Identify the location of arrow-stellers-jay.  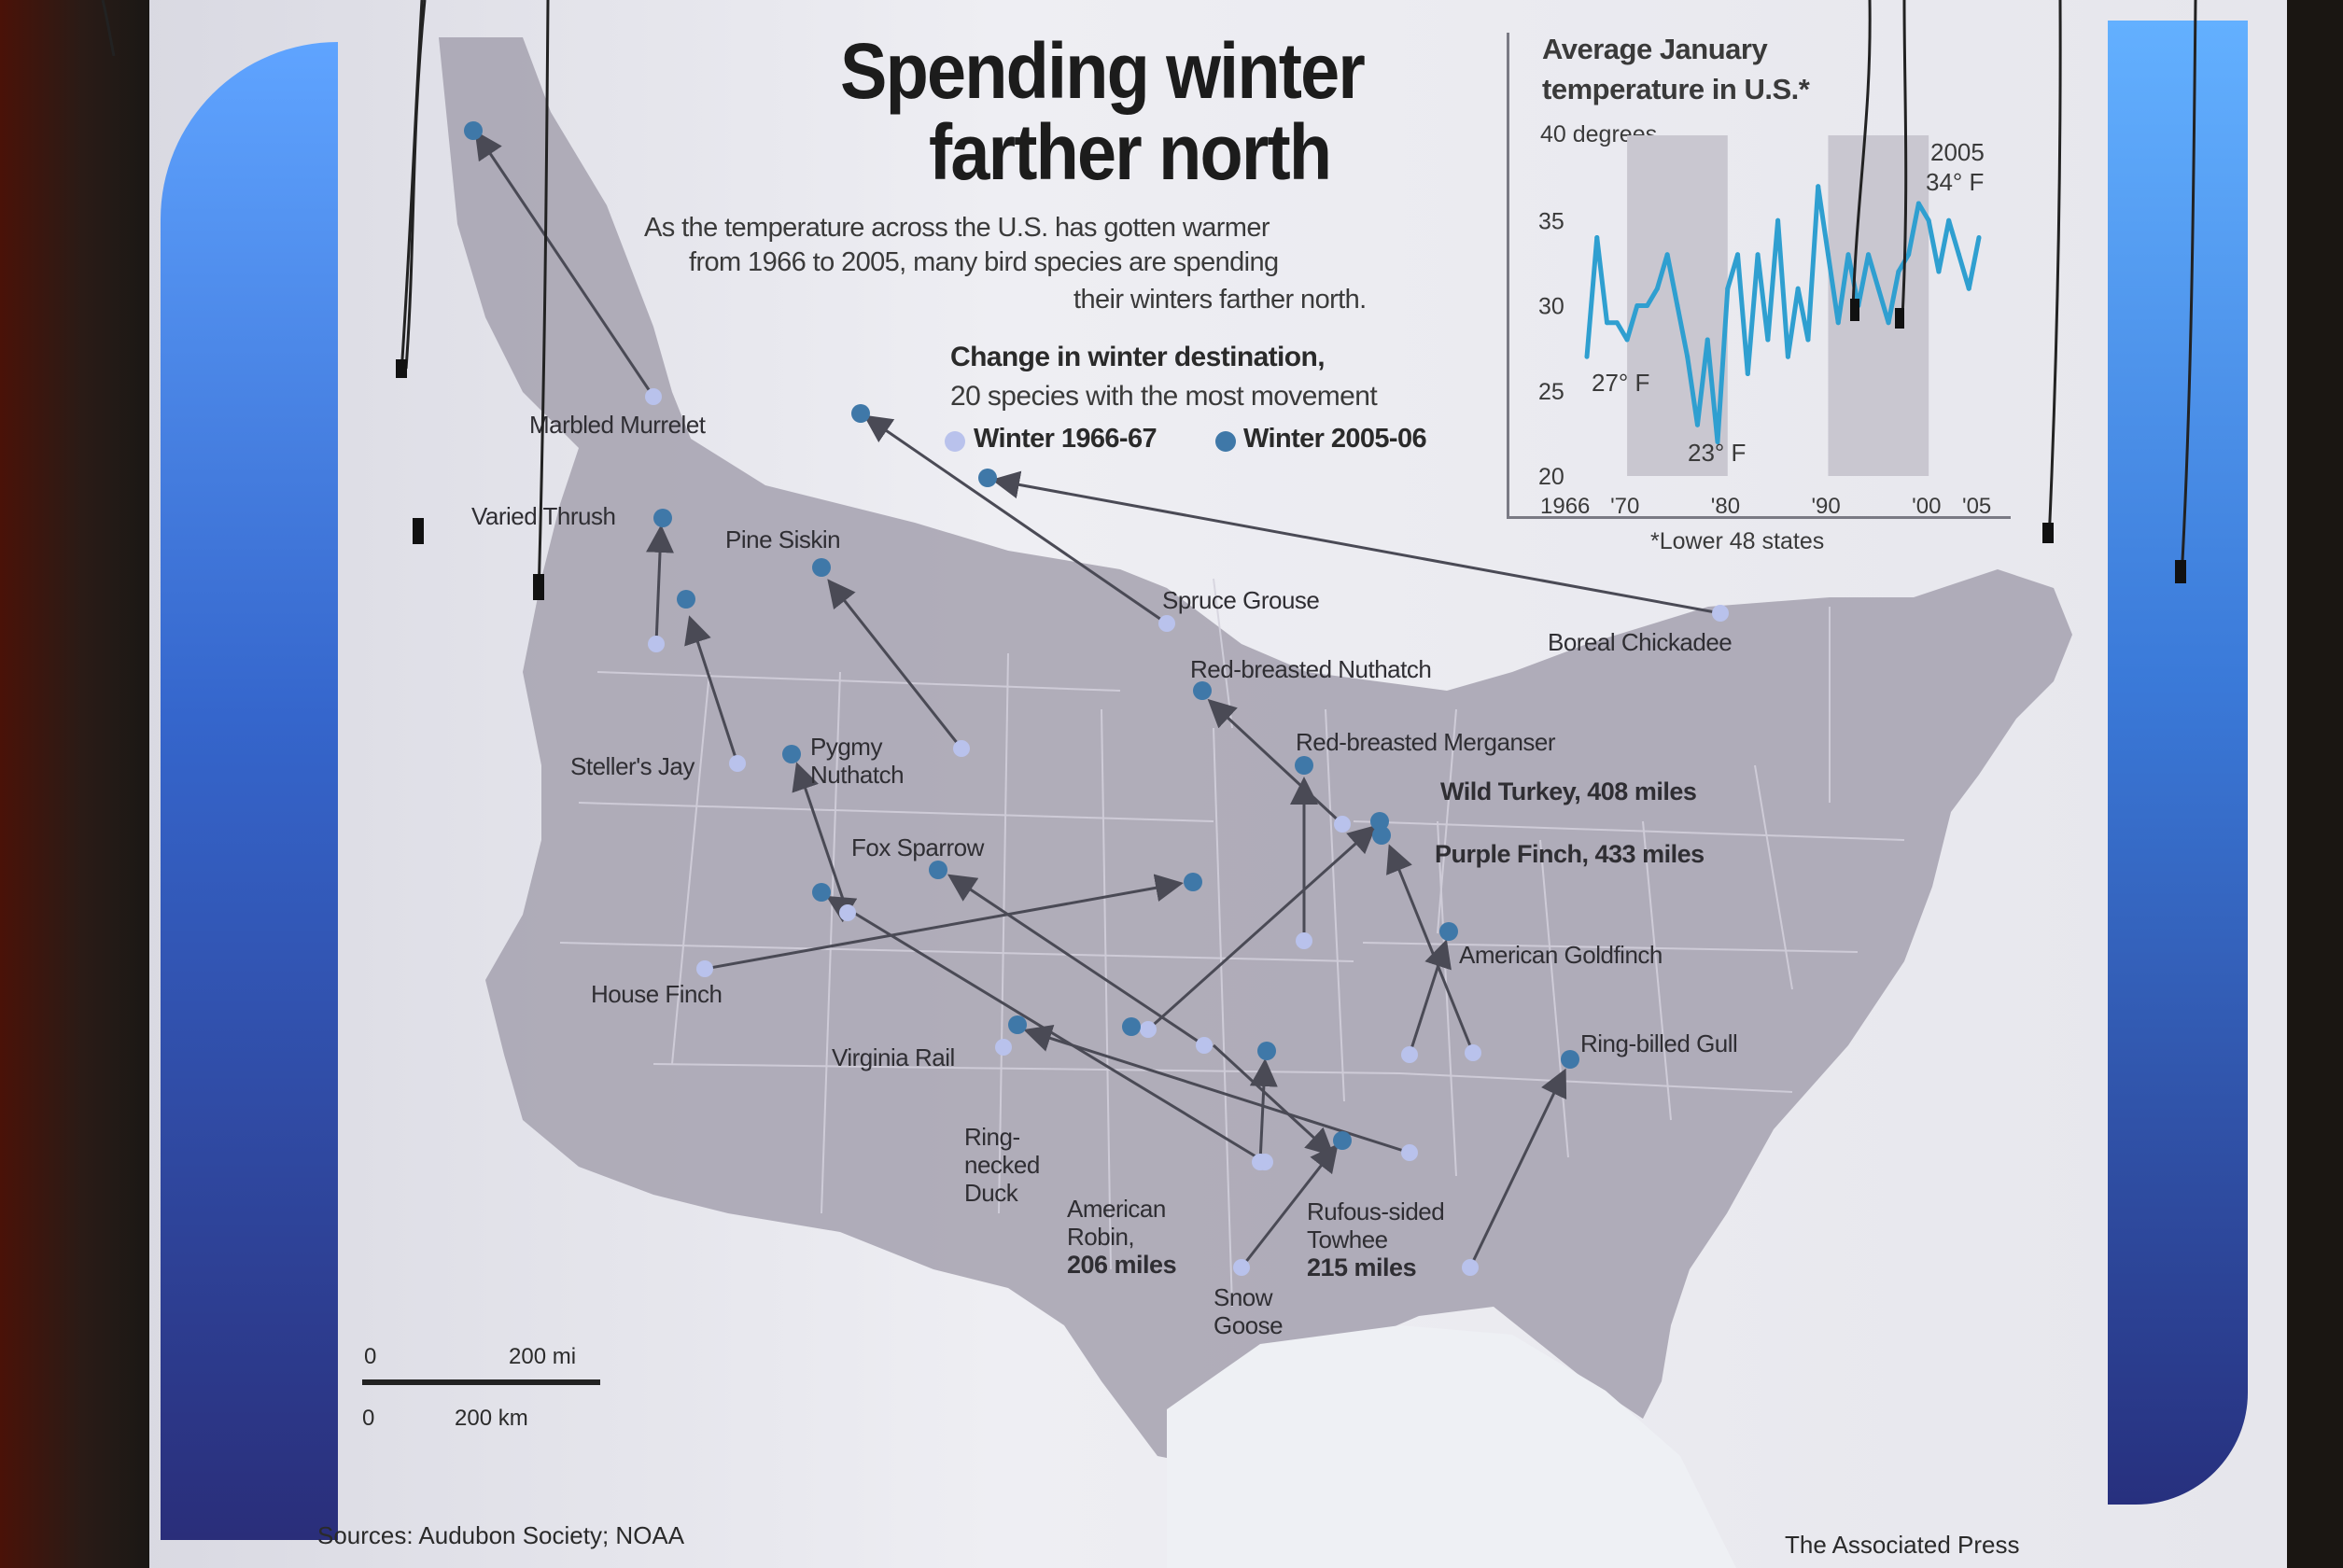
(711, 689).